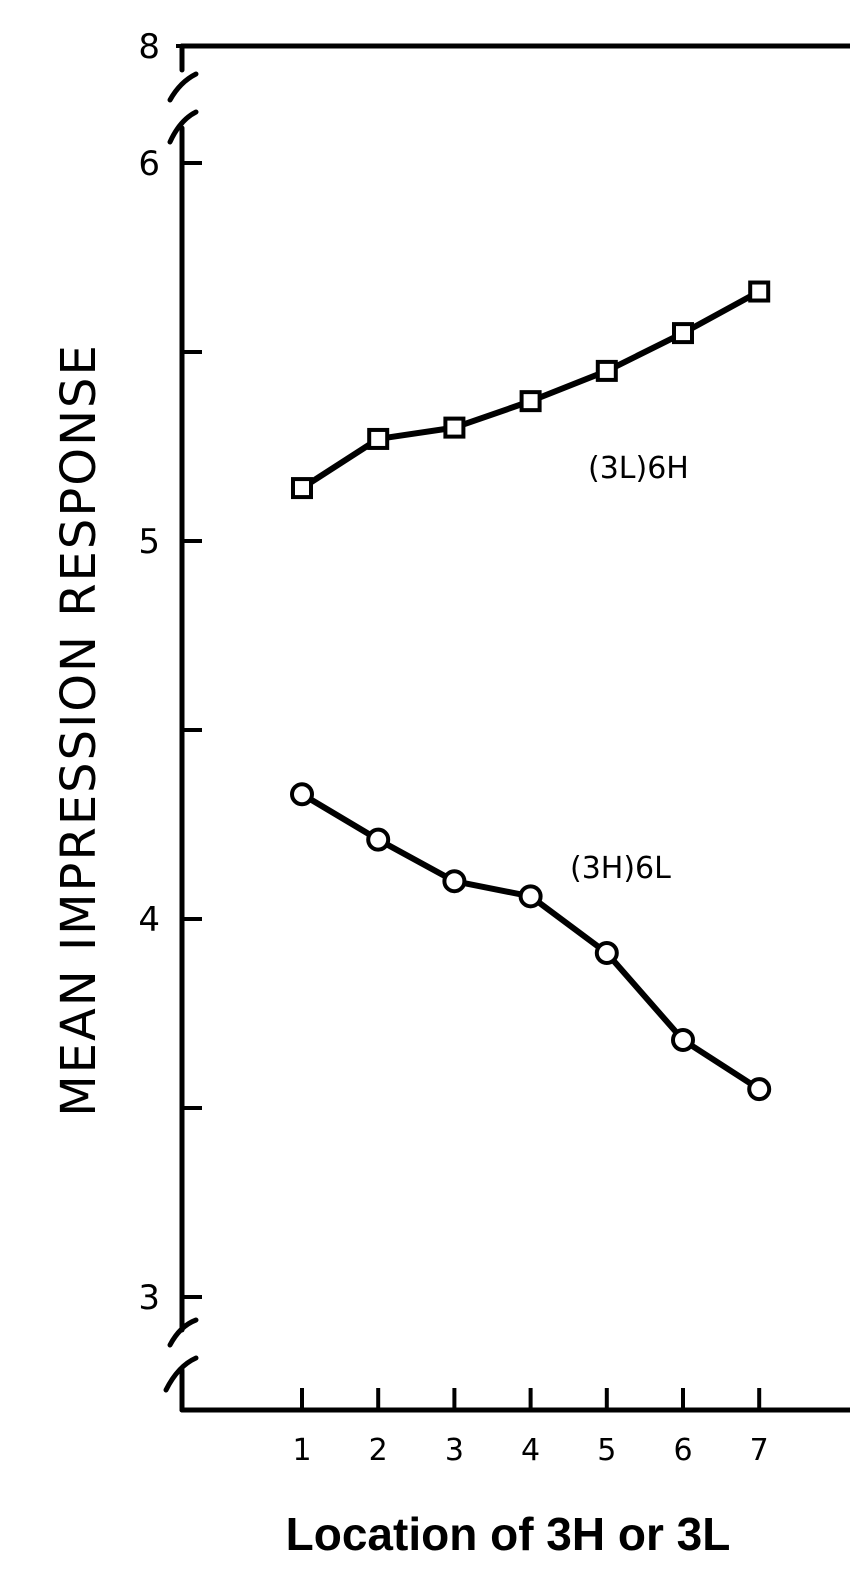  I want to click on y-tick-label: 5, so click(149, 542).